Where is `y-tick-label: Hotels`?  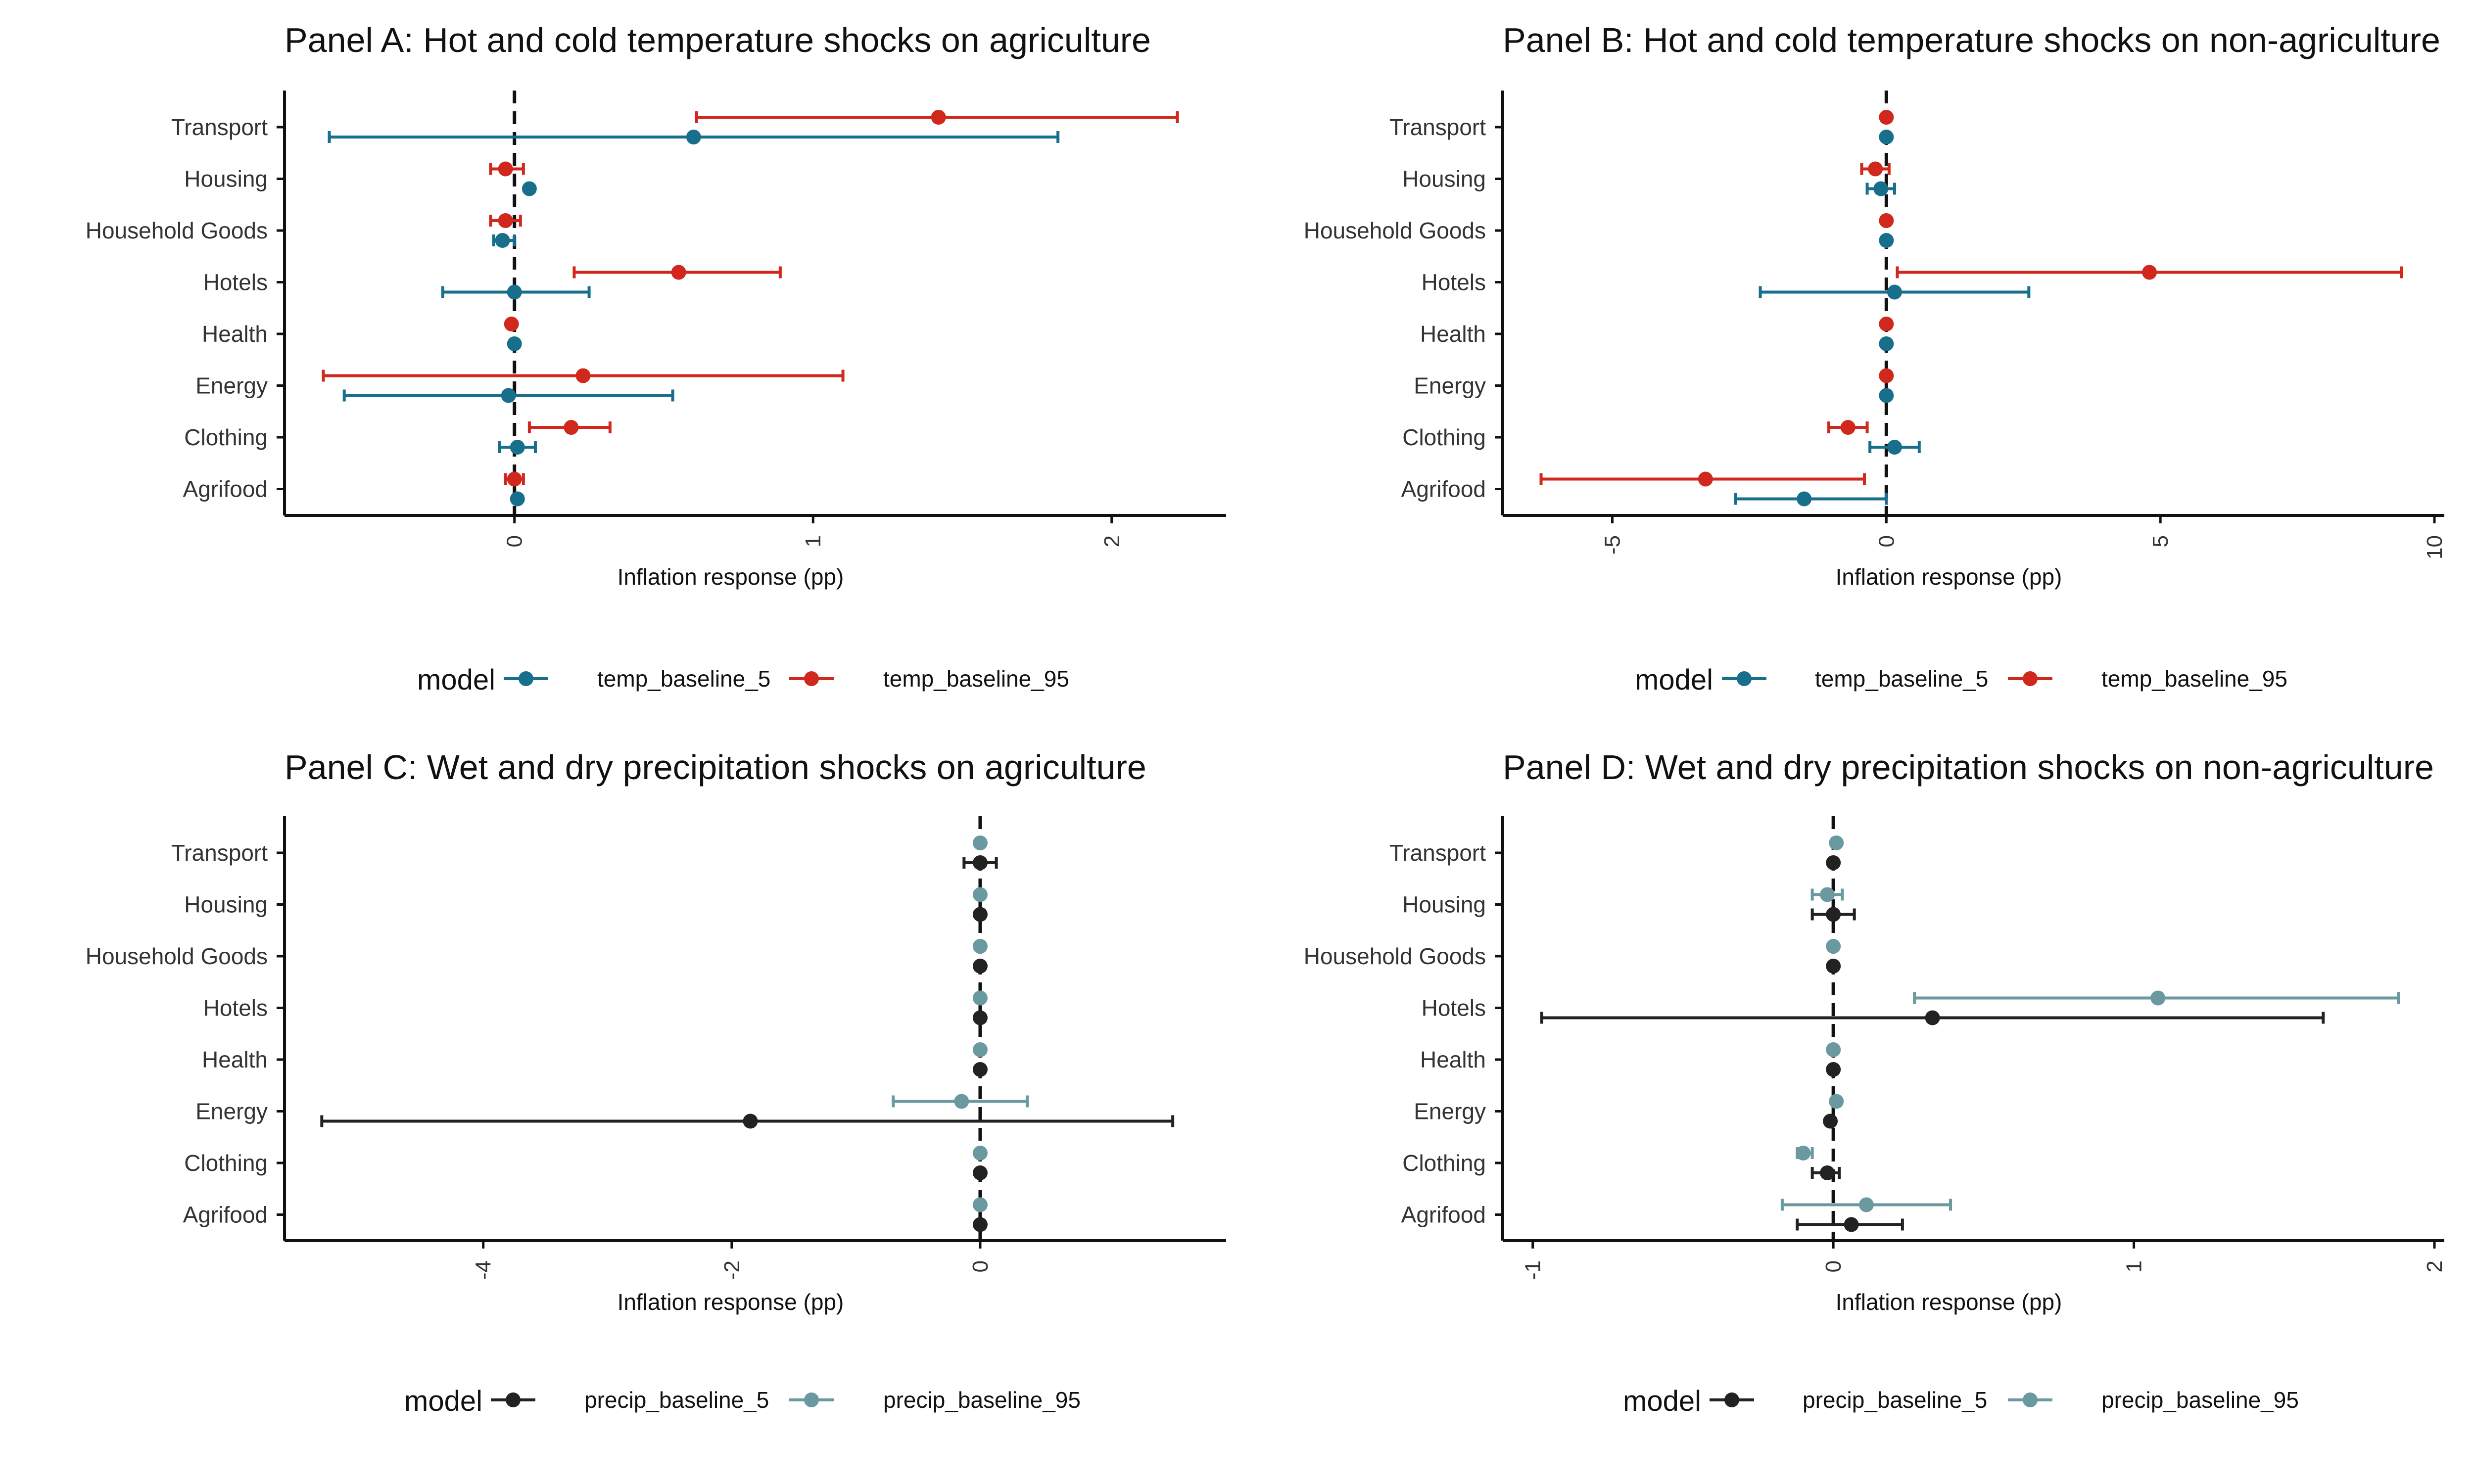 y-tick-label: Hotels is located at coordinates (236, 1008).